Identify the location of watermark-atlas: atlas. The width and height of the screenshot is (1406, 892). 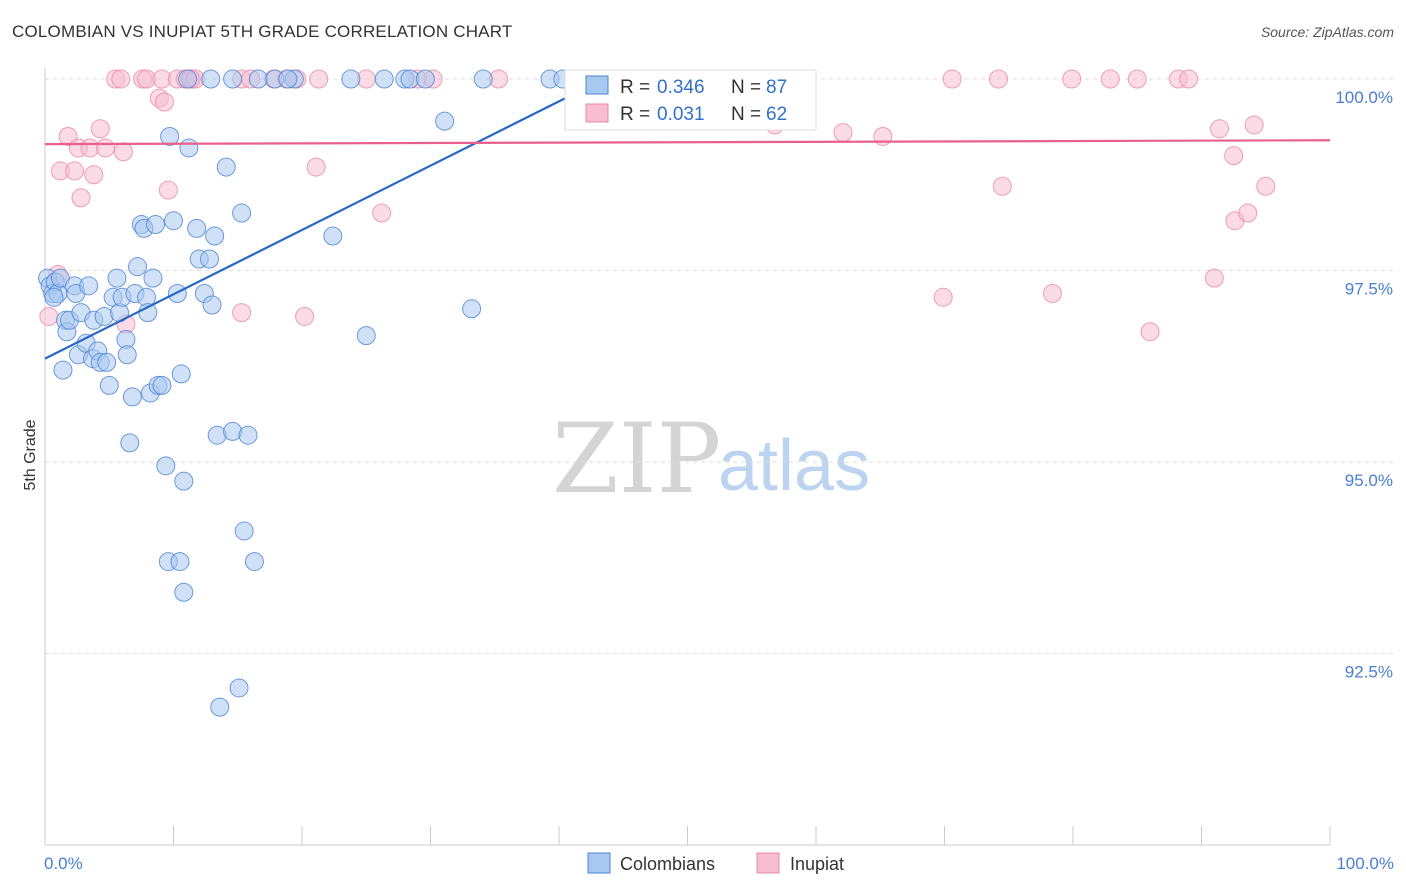
(794, 466).